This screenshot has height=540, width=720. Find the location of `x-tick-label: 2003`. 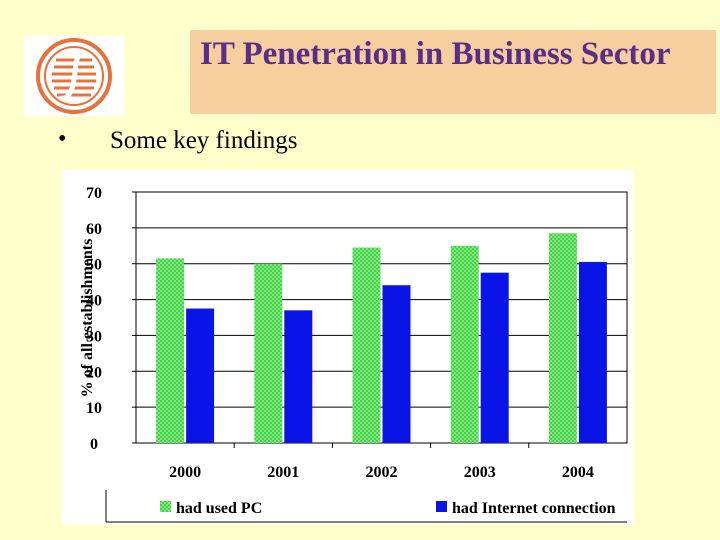

x-tick-label: 2003 is located at coordinates (480, 472).